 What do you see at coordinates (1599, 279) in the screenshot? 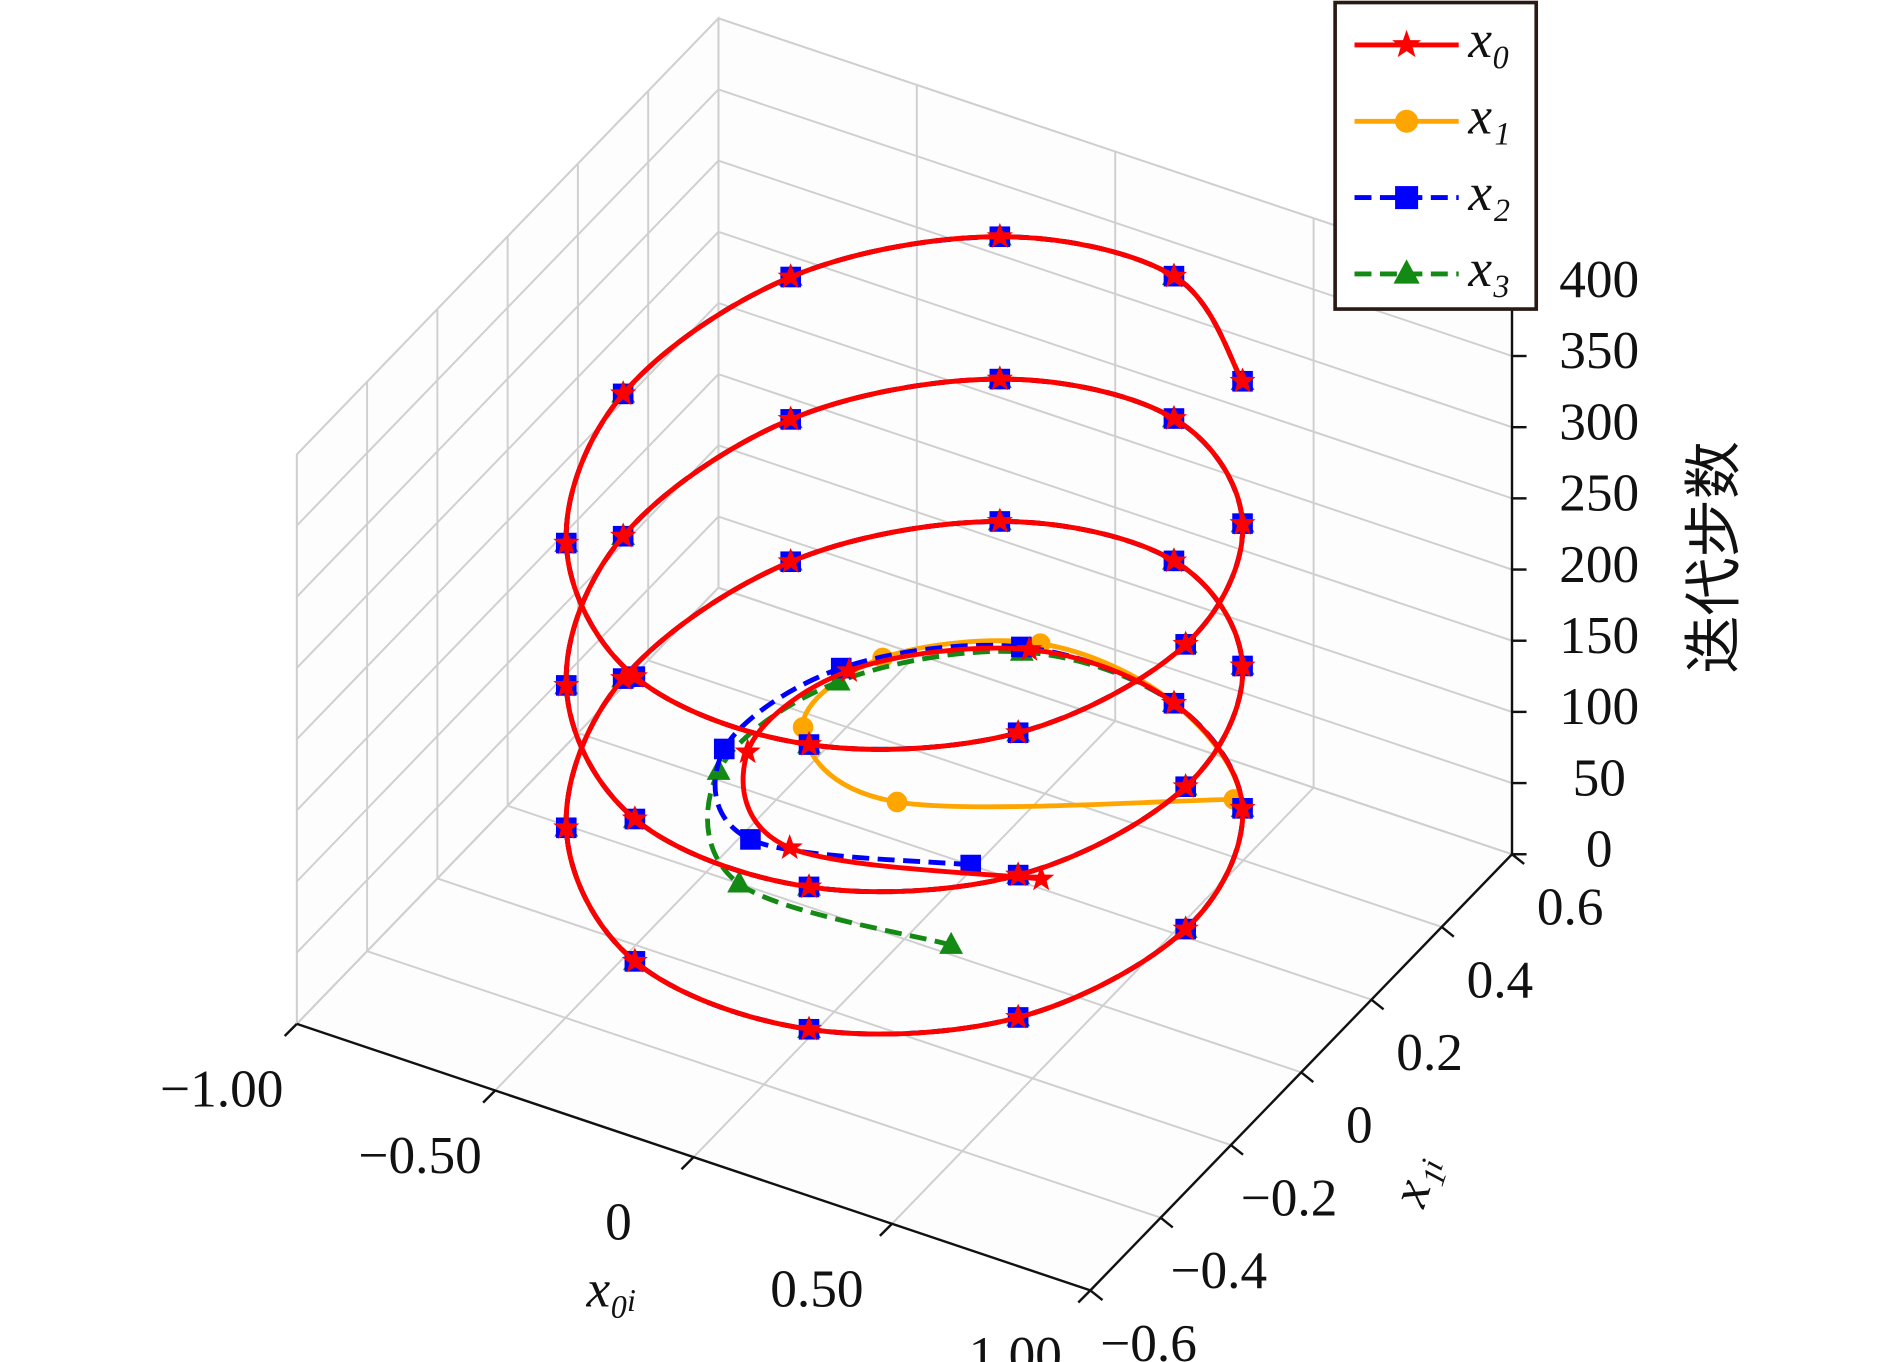
I see `z-tick-label: 400` at bounding box center [1599, 279].